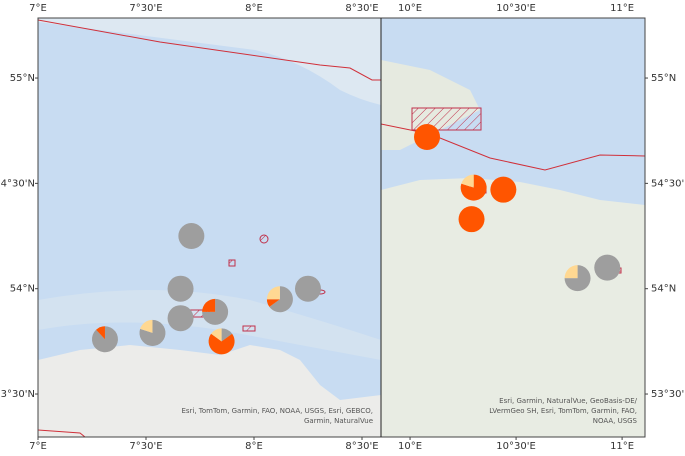 This screenshot has height=456, width=685. I want to click on attribution: Garmin, NaturalVue, so click(338, 421).